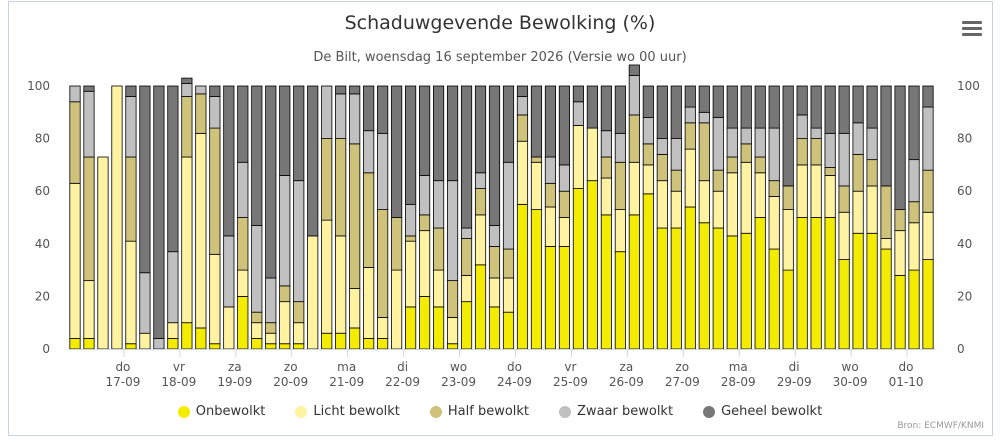 Image resolution: width=1000 pixels, height=444 pixels. What do you see at coordinates (479, 411) in the screenshot?
I see `legend-item: Half bewolkt` at bounding box center [479, 411].